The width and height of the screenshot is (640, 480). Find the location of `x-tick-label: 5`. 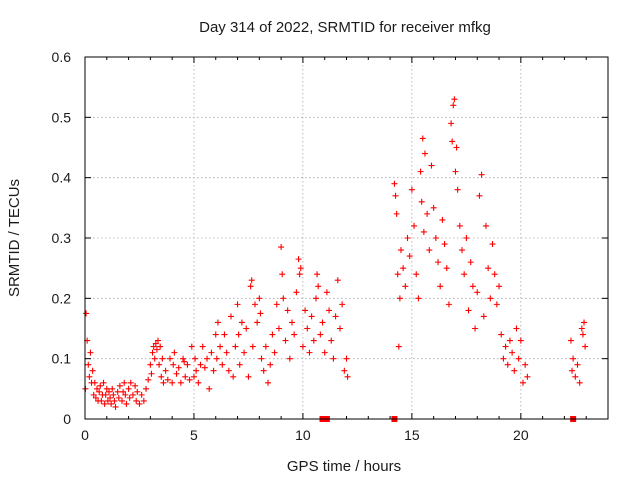

x-tick-label: 5 is located at coordinates (194, 435).